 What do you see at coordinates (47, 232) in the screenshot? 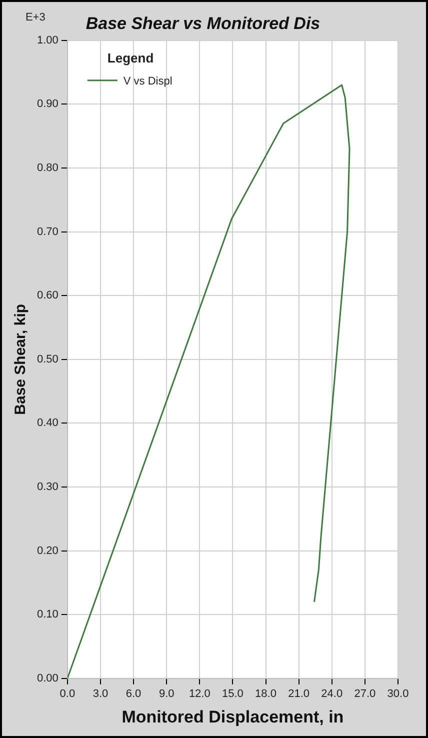
I see `y-tick-label: 0.70` at bounding box center [47, 232].